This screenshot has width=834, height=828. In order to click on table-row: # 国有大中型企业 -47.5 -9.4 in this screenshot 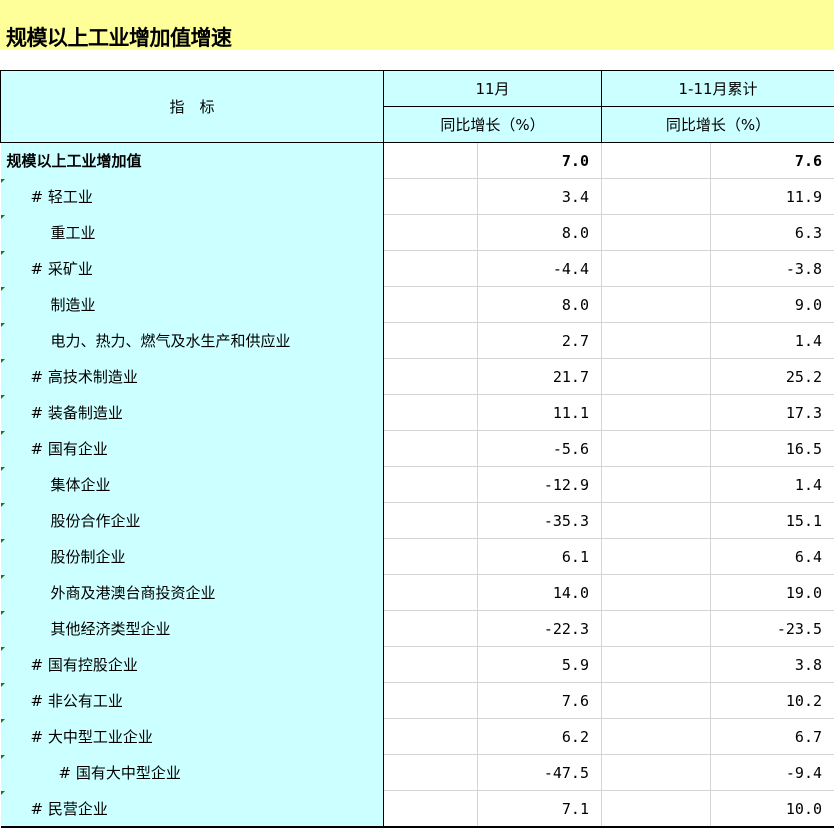, I will do `click(417, 773)`.